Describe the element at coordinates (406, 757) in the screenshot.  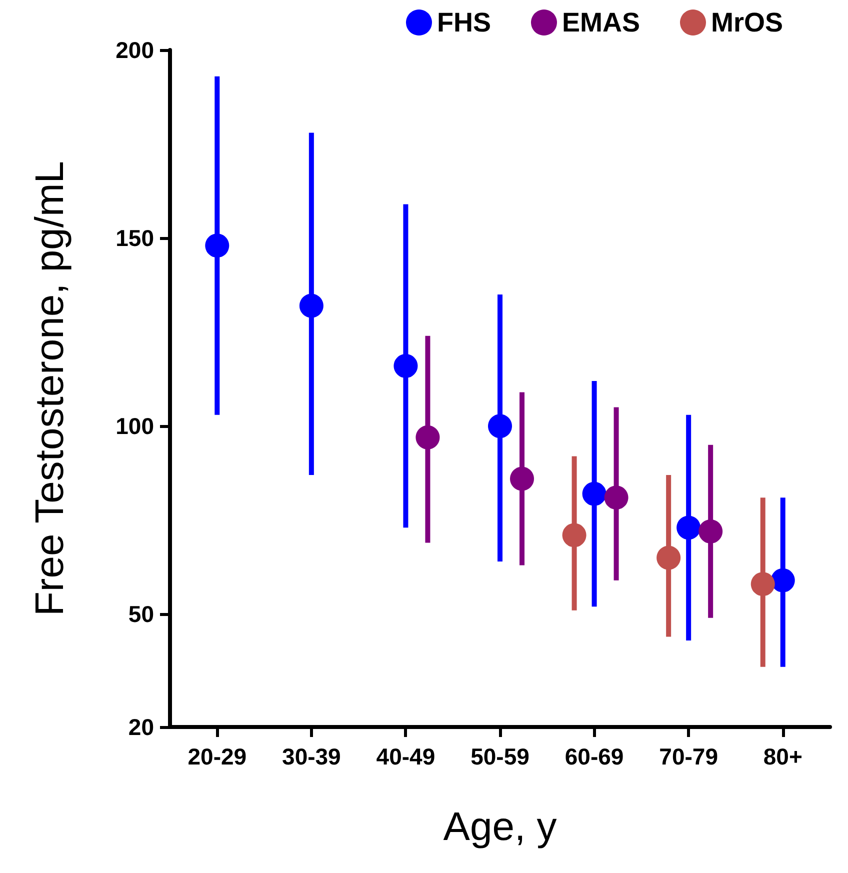
I see `x-tick-label: 40-49` at that location.